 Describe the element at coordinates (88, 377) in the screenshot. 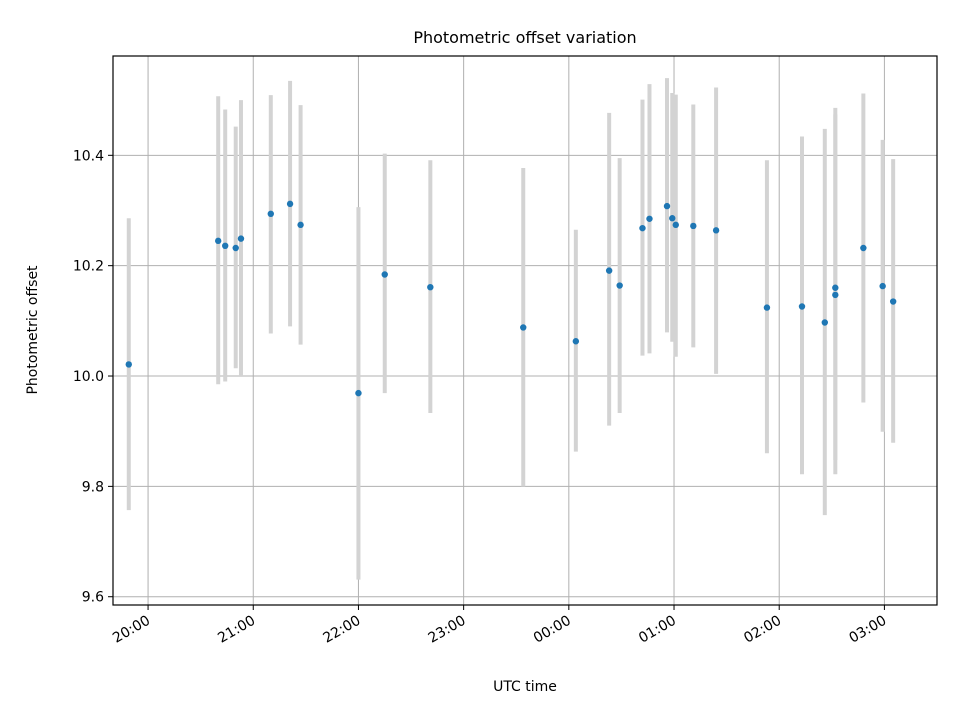

I see `y-tick-label: 10.0` at that location.